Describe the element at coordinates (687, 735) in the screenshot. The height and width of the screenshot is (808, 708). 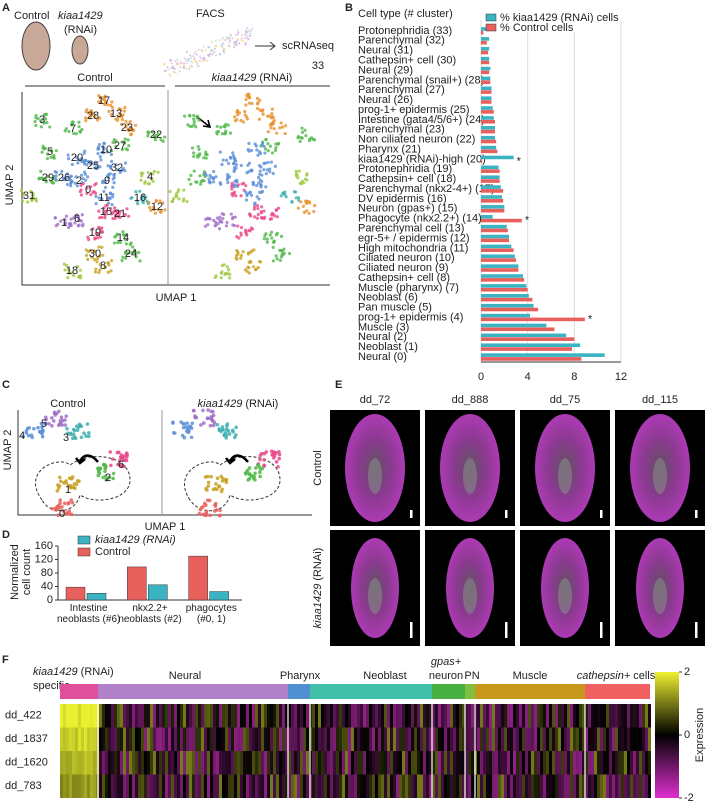
I see `colorbar-tick-label: 0` at that location.